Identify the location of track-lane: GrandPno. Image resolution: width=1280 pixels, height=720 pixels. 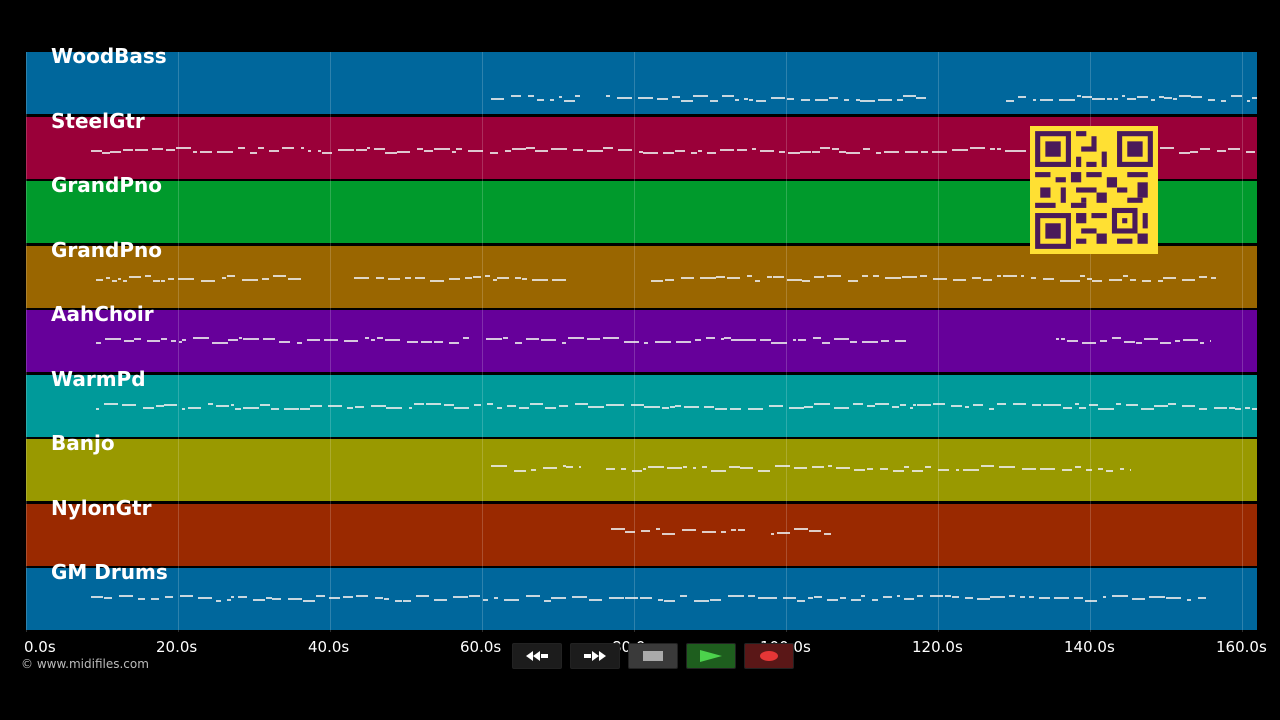
(641, 273).